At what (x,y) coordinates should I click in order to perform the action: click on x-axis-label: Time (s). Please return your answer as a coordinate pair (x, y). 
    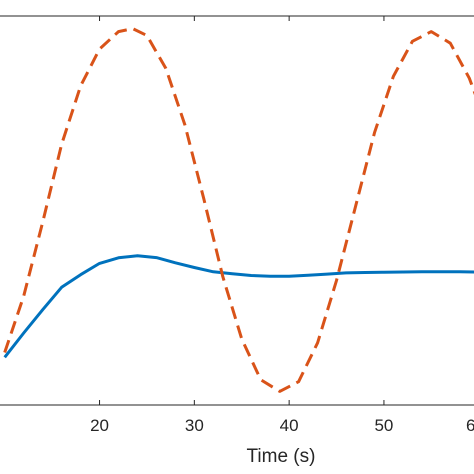
    Looking at the image, I should click on (281, 456).